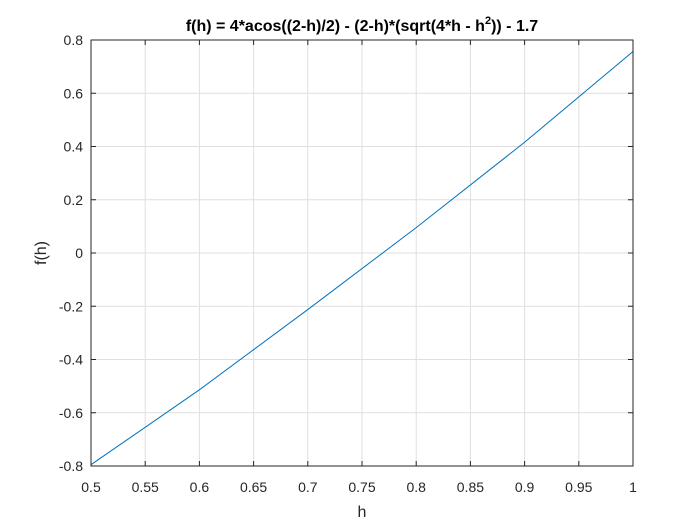 The image size is (700, 525). Describe the element at coordinates (41, 253) in the screenshot. I see `y-axis-label: f(h)` at that location.